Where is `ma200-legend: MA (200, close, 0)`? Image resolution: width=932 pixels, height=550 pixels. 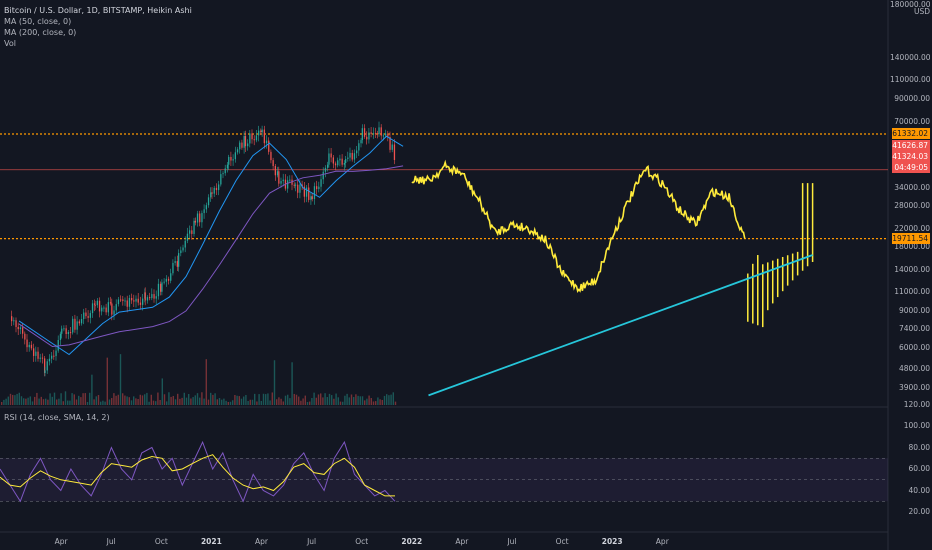
ma200-legend: MA (200, close, 0) is located at coordinates (40, 32).